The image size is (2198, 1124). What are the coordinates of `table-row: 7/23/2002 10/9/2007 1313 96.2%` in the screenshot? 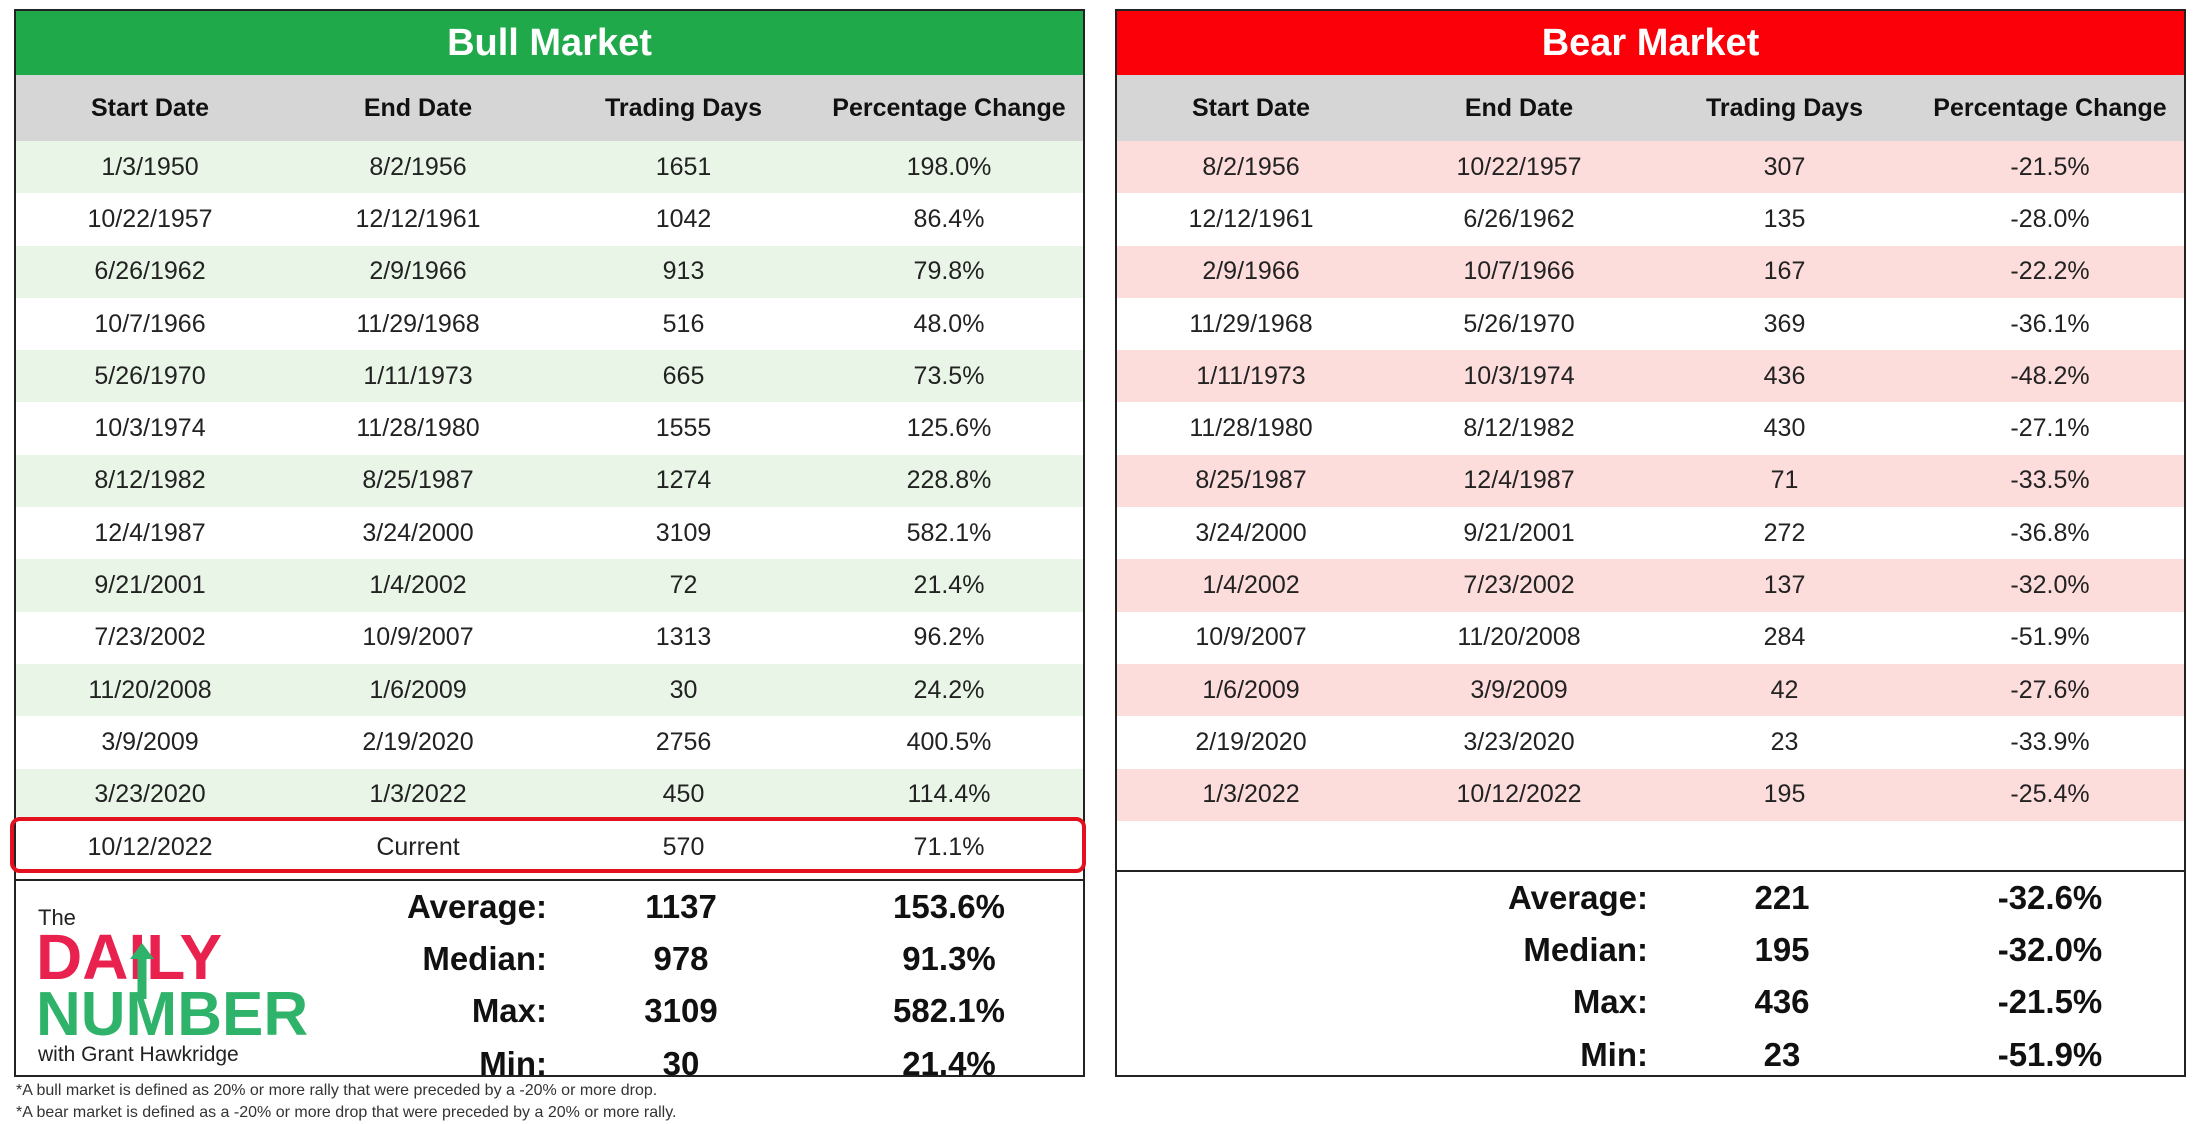 It's located at (549, 638).